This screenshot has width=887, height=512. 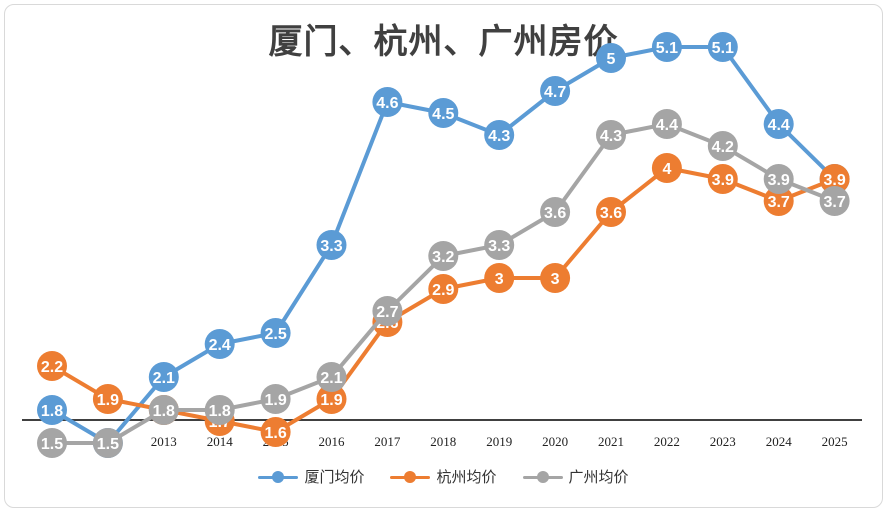 I want to click on data-label: 5, so click(x=611, y=59).